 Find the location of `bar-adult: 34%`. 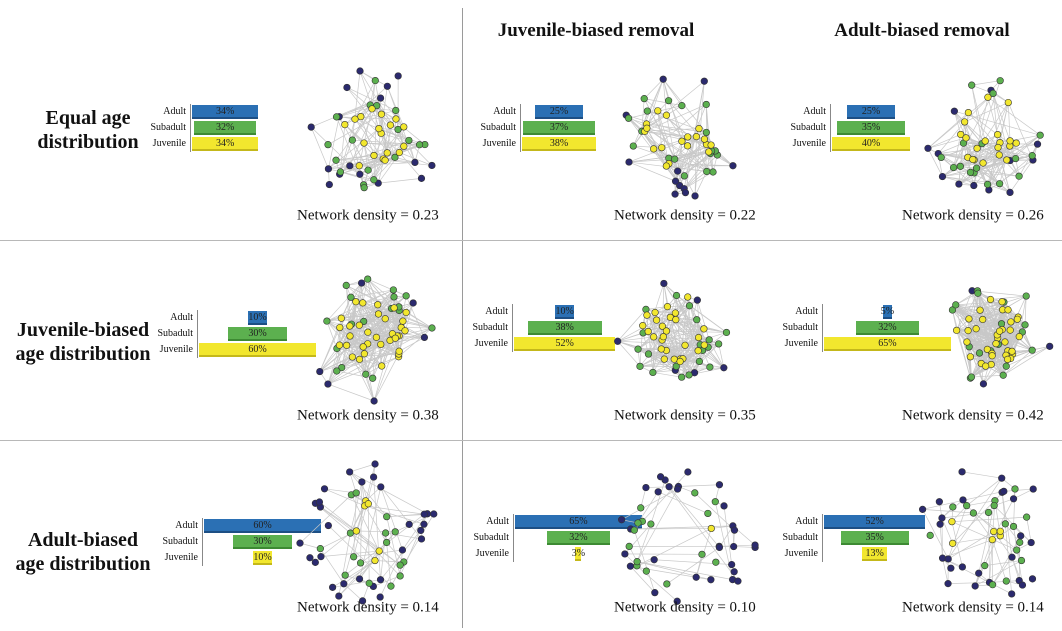

bar-adult: 34% is located at coordinates (225, 112).